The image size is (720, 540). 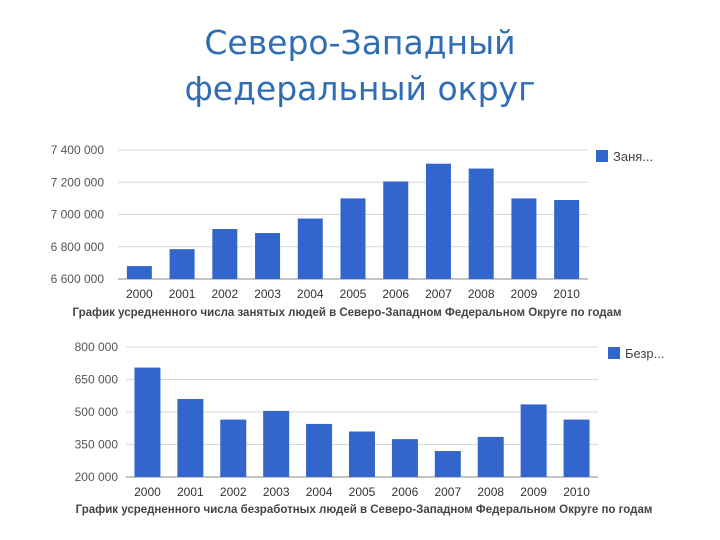 I want to click on y-tick-label: 7 000 000, so click(x=78, y=215).